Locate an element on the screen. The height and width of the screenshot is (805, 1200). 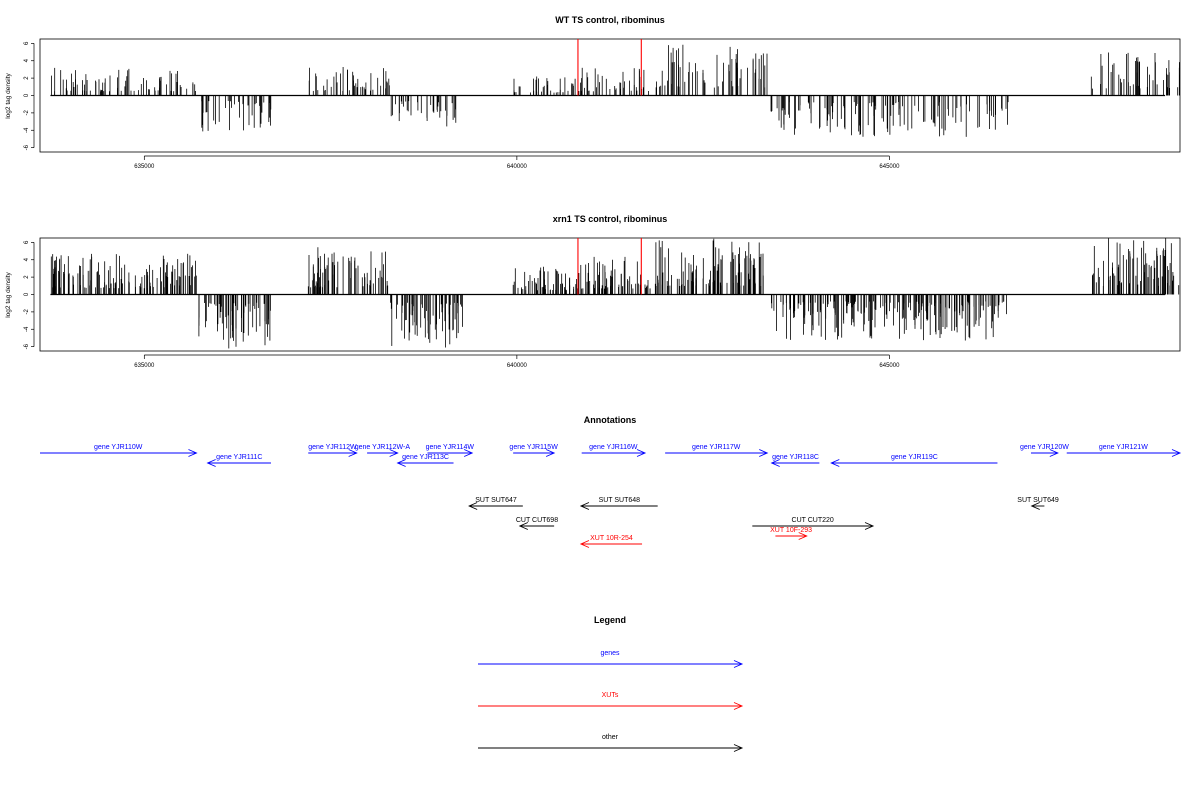
feature-label: gene YJR121W is located at coordinates (1123, 447).